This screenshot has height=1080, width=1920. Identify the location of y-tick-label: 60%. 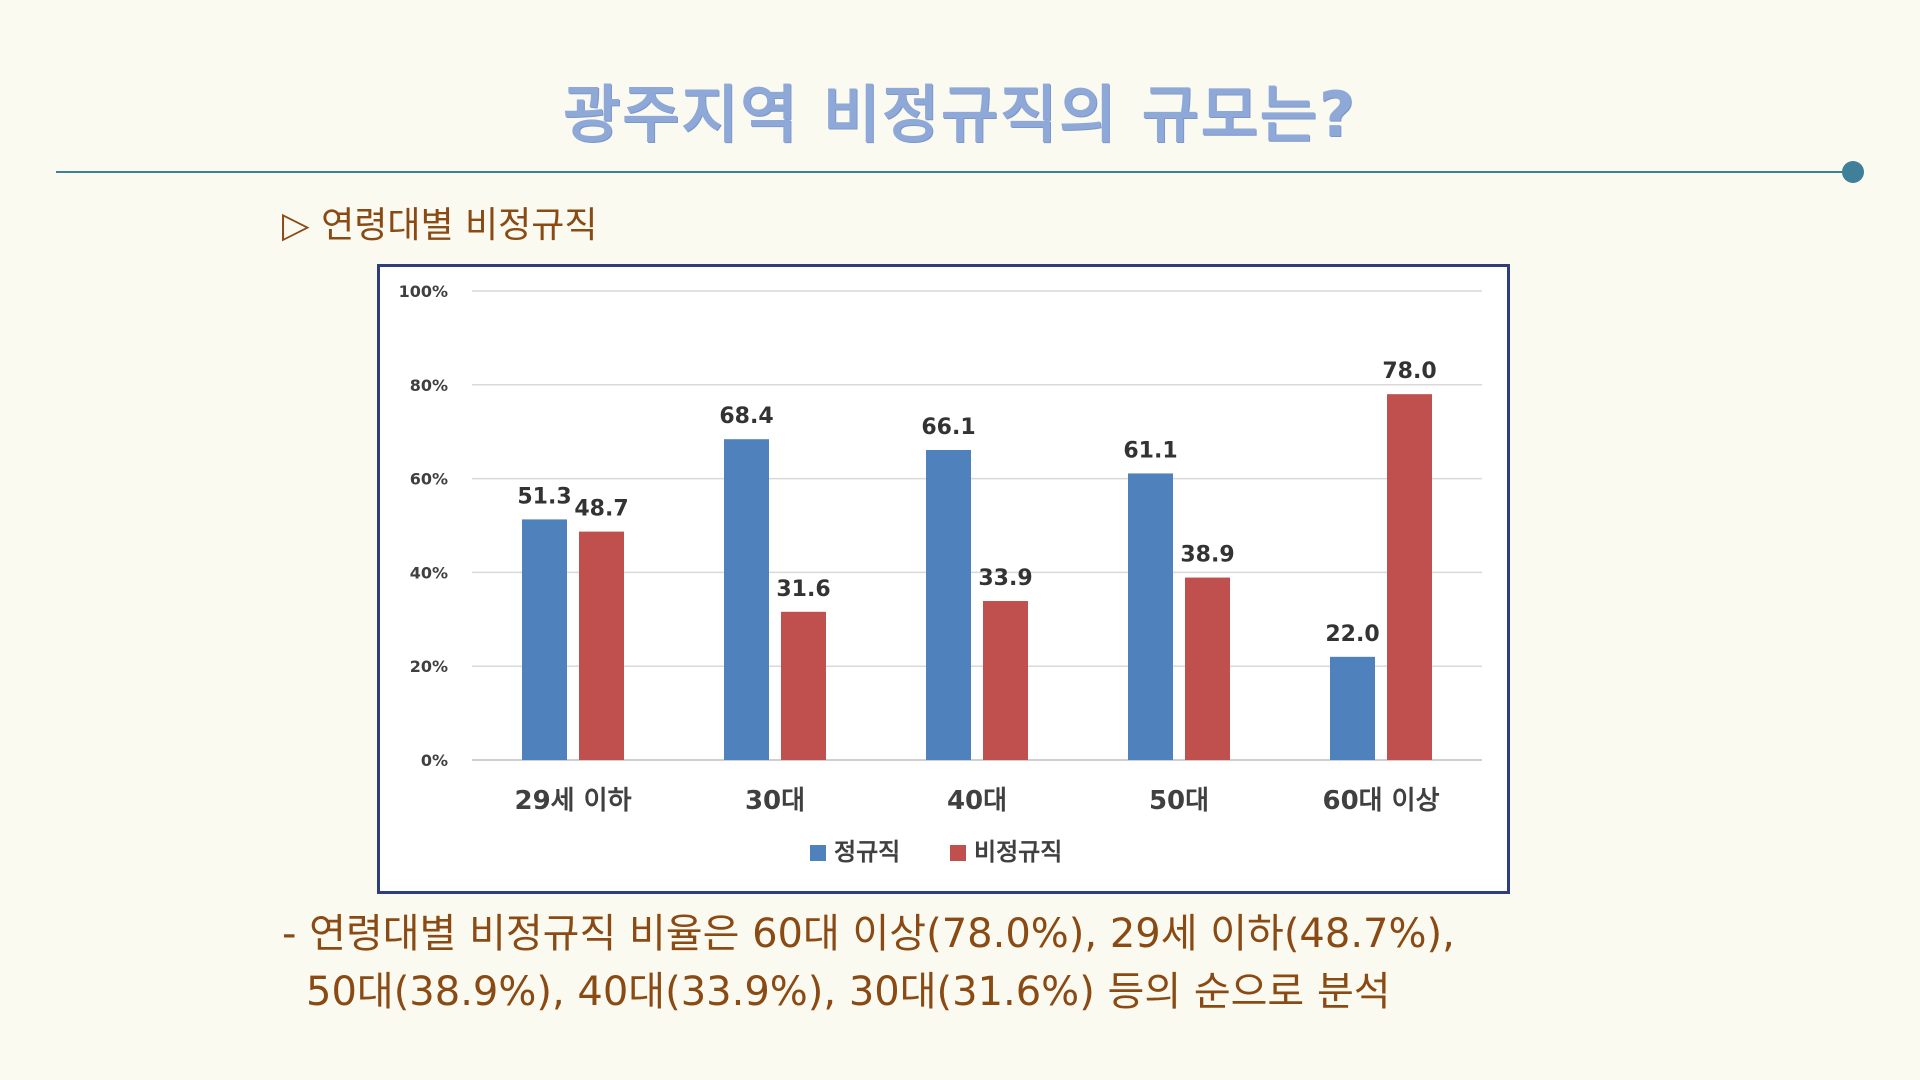
(429, 479).